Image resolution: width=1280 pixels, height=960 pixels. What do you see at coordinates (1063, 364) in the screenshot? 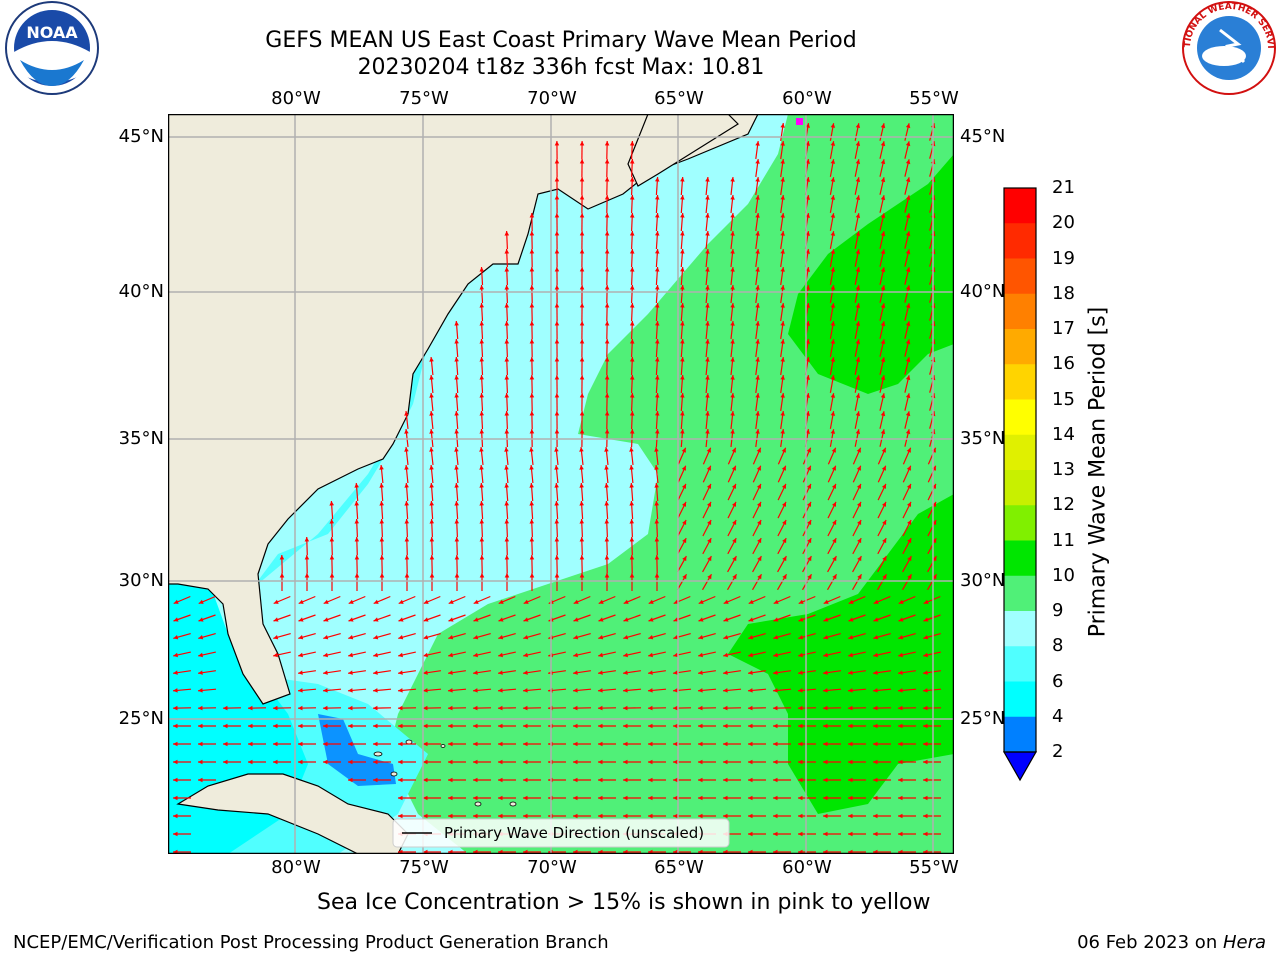
I see `colorbar-tick-label: 16` at bounding box center [1063, 364].